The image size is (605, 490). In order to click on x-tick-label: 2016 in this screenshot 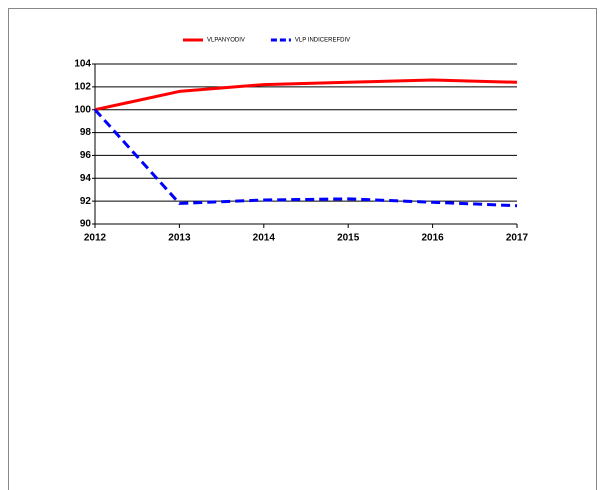, I will do `click(432, 238)`.